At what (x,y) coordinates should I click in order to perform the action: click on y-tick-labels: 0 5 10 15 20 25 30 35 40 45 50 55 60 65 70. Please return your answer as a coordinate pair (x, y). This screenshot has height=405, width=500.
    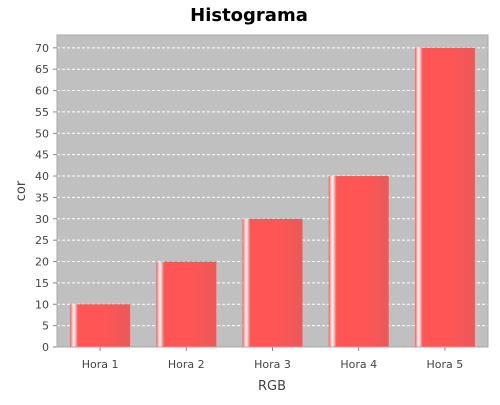
    Looking at the image, I should click on (42, 198).